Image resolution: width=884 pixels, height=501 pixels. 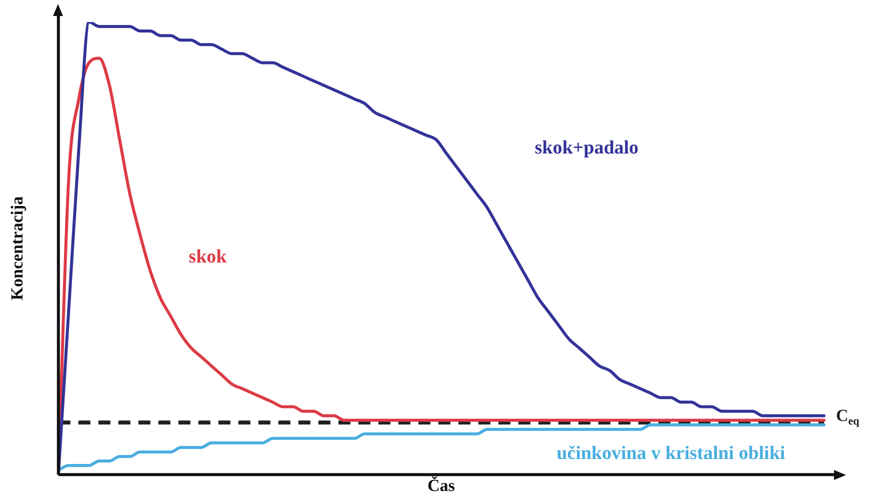 What do you see at coordinates (671, 453) in the screenshot?
I see `series-label: učinkovina v kristalni obliki` at bounding box center [671, 453].